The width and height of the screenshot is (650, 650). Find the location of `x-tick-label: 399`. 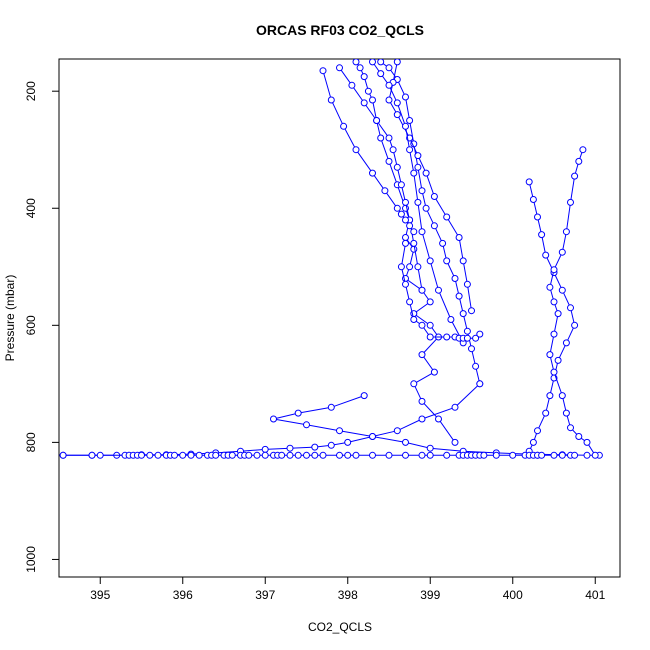

x-tick-label: 399 is located at coordinates (430, 595).